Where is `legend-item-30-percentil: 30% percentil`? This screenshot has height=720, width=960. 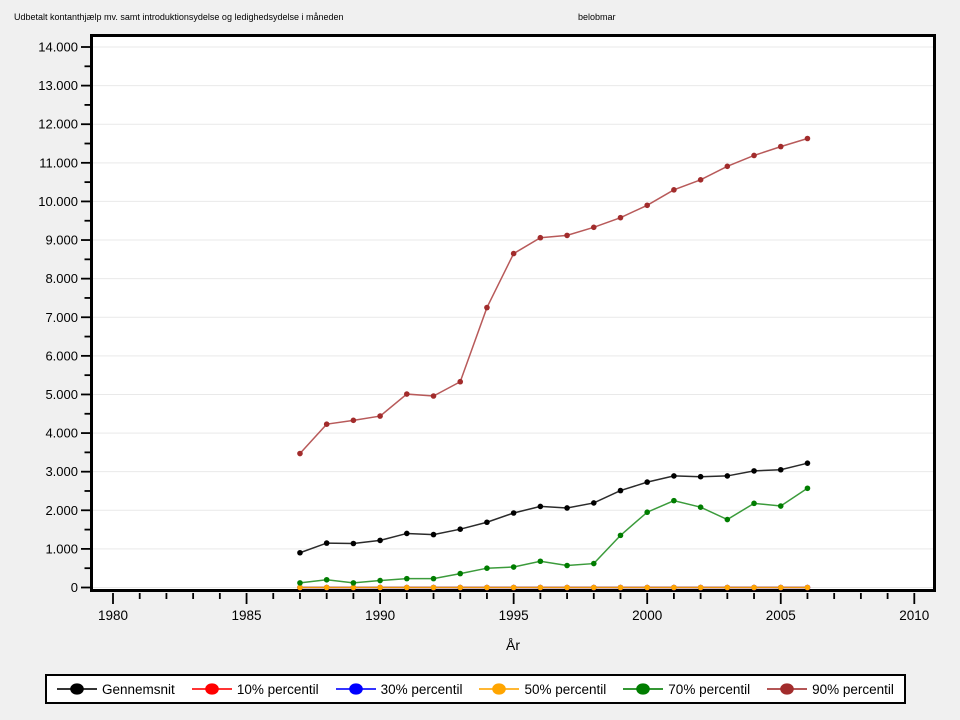 legend-item-30-percentil: 30% percentil is located at coordinates (399, 689).